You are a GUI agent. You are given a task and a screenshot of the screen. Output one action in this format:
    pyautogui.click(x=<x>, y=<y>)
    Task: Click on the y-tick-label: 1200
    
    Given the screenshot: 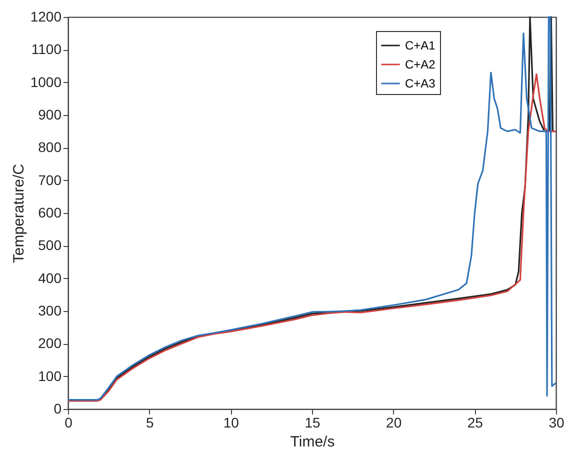 What is the action you would take?
    pyautogui.click(x=46, y=16)
    